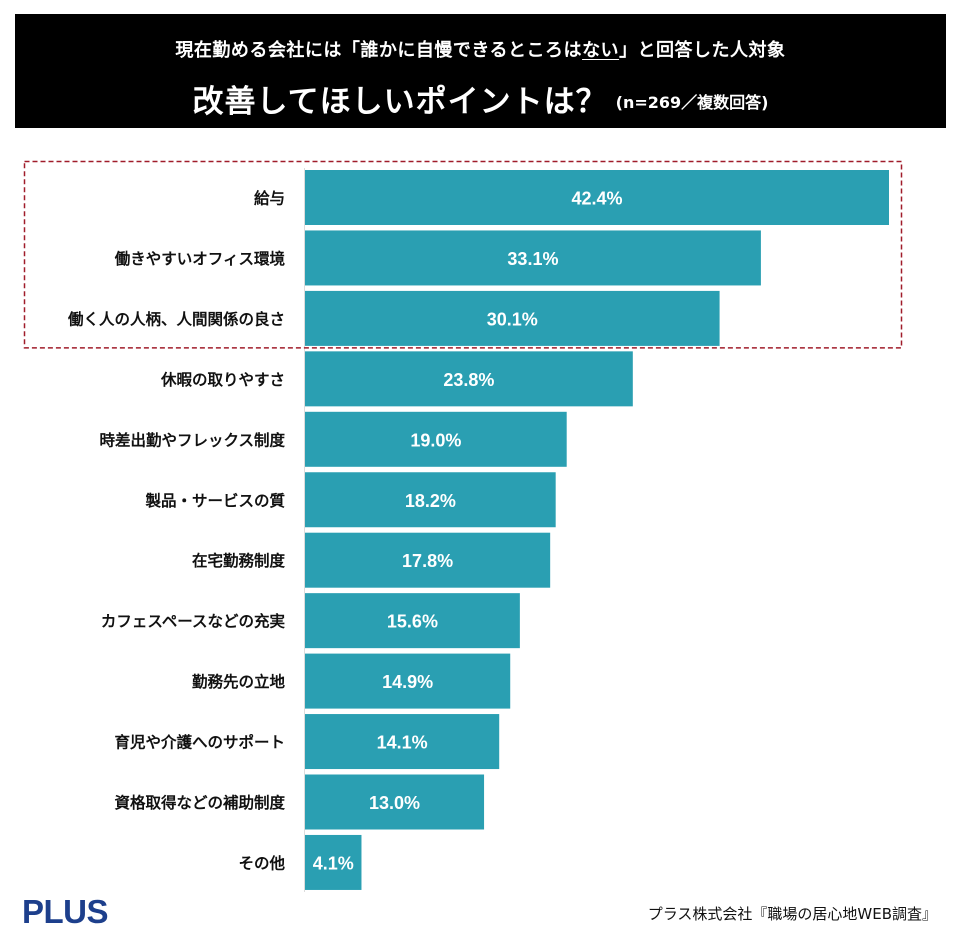  What do you see at coordinates (192, 439) in the screenshot?
I see `category-label-4: 時差出勤やフレックス制度` at bounding box center [192, 439].